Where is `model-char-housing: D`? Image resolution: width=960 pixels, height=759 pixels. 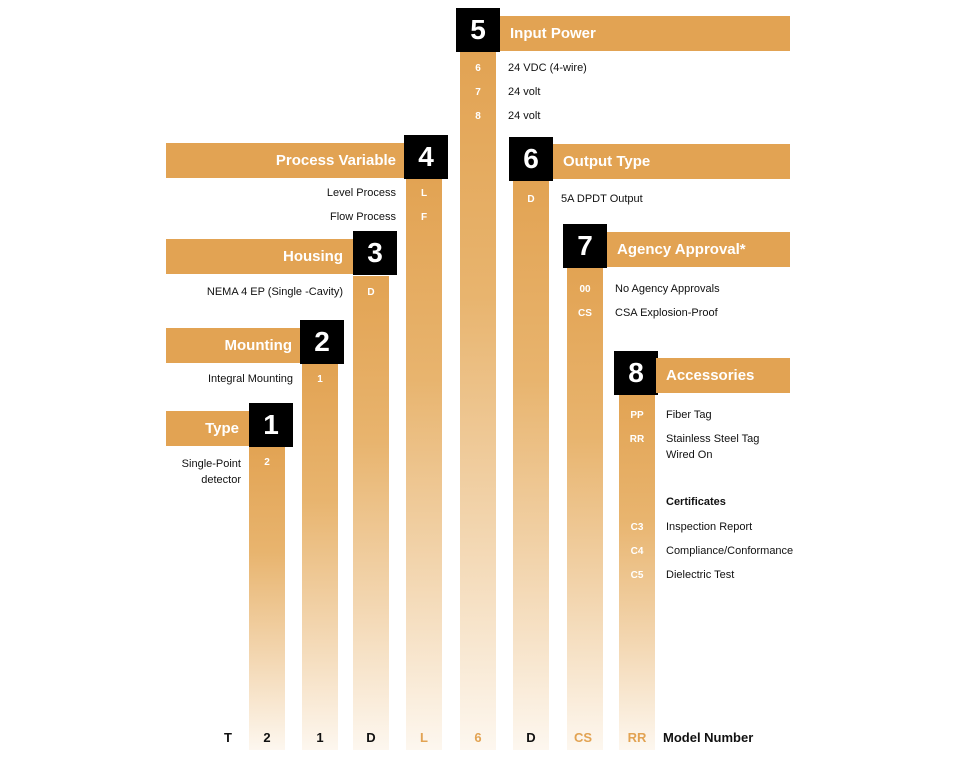 model-char-housing: D is located at coordinates (371, 737).